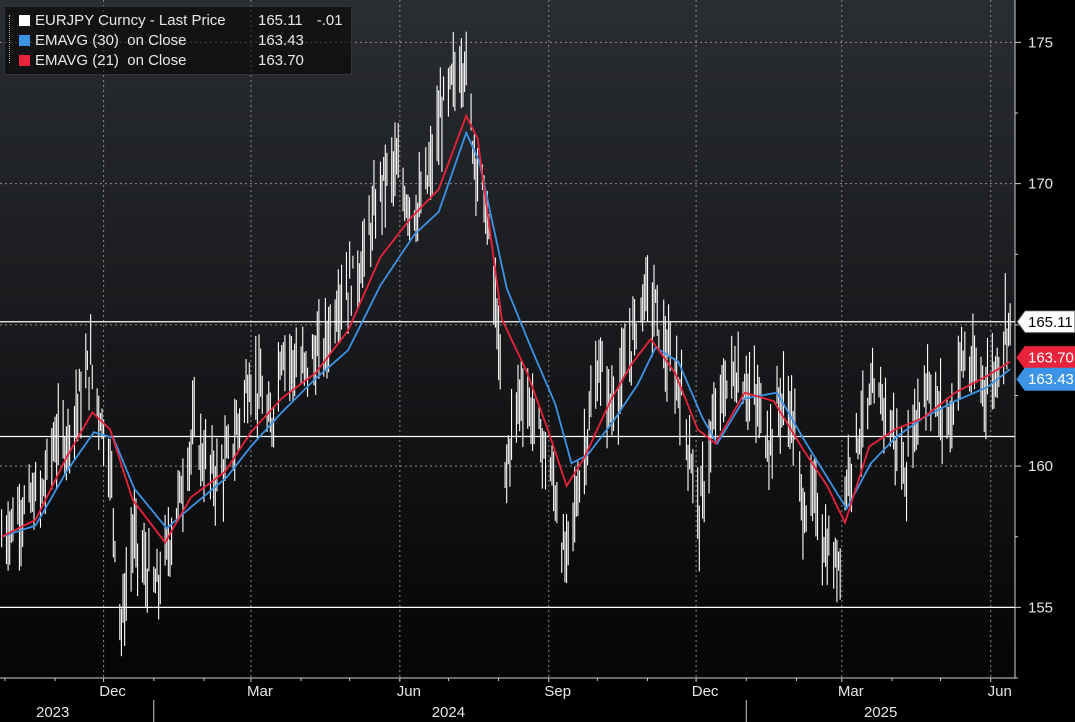 The height and width of the screenshot is (722, 1075). What do you see at coordinates (1051, 379) in the screenshot?
I see `value-tag-label: 163.43` at bounding box center [1051, 379].